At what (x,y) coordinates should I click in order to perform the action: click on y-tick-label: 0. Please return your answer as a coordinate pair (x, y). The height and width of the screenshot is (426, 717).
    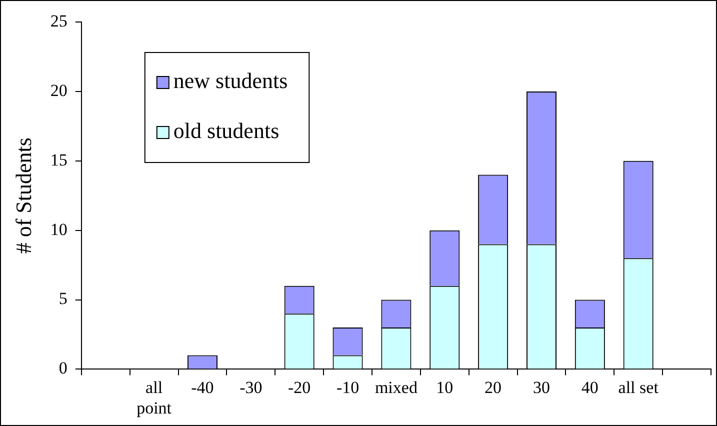
    Looking at the image, I should click on (63, 368).